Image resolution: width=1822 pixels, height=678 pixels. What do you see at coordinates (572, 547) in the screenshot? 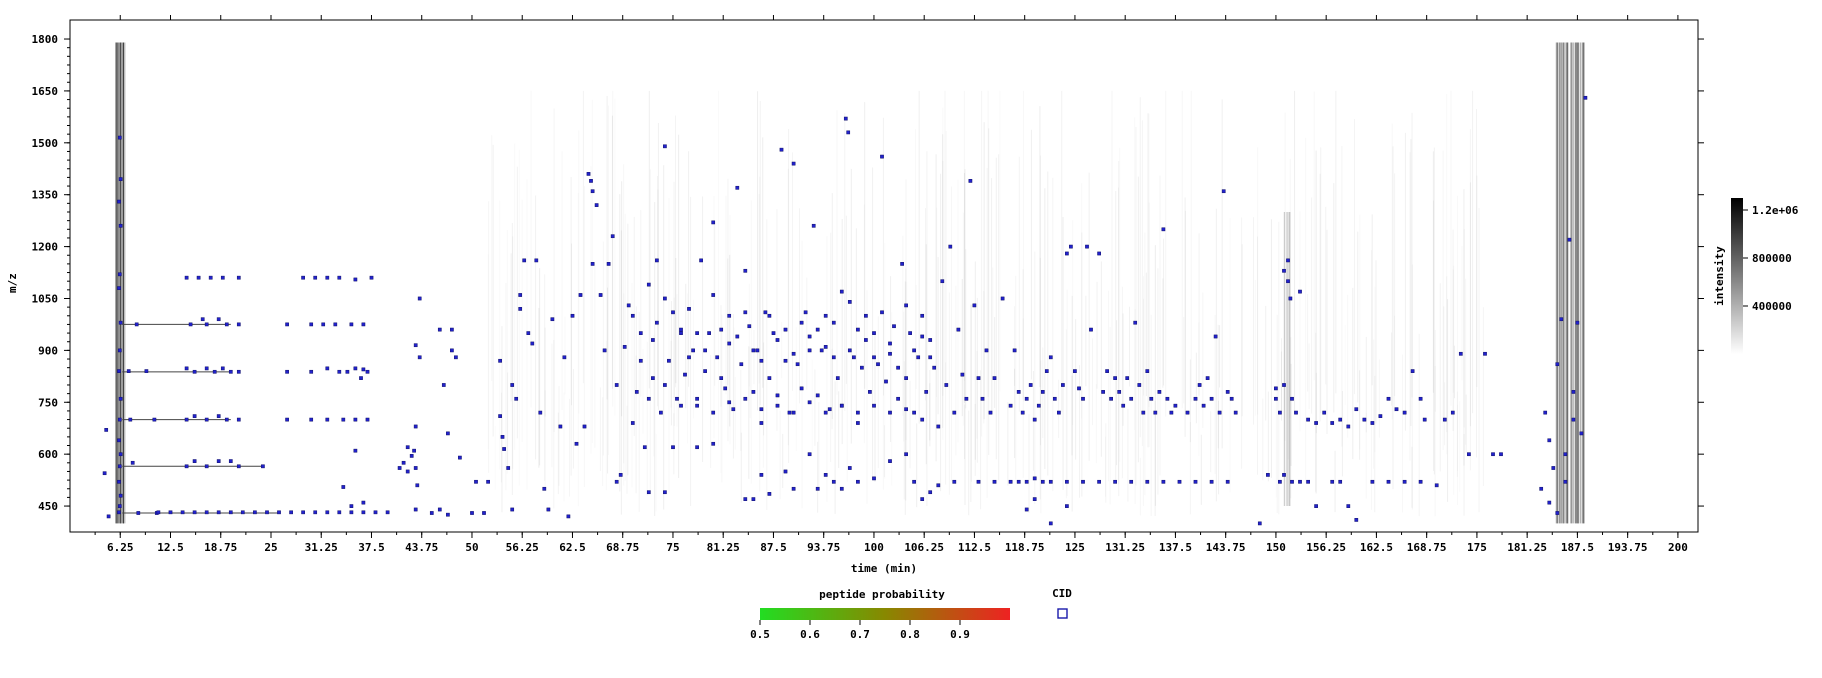
I see `x-tick-label: 62.5` at bounding box center [572, 547].